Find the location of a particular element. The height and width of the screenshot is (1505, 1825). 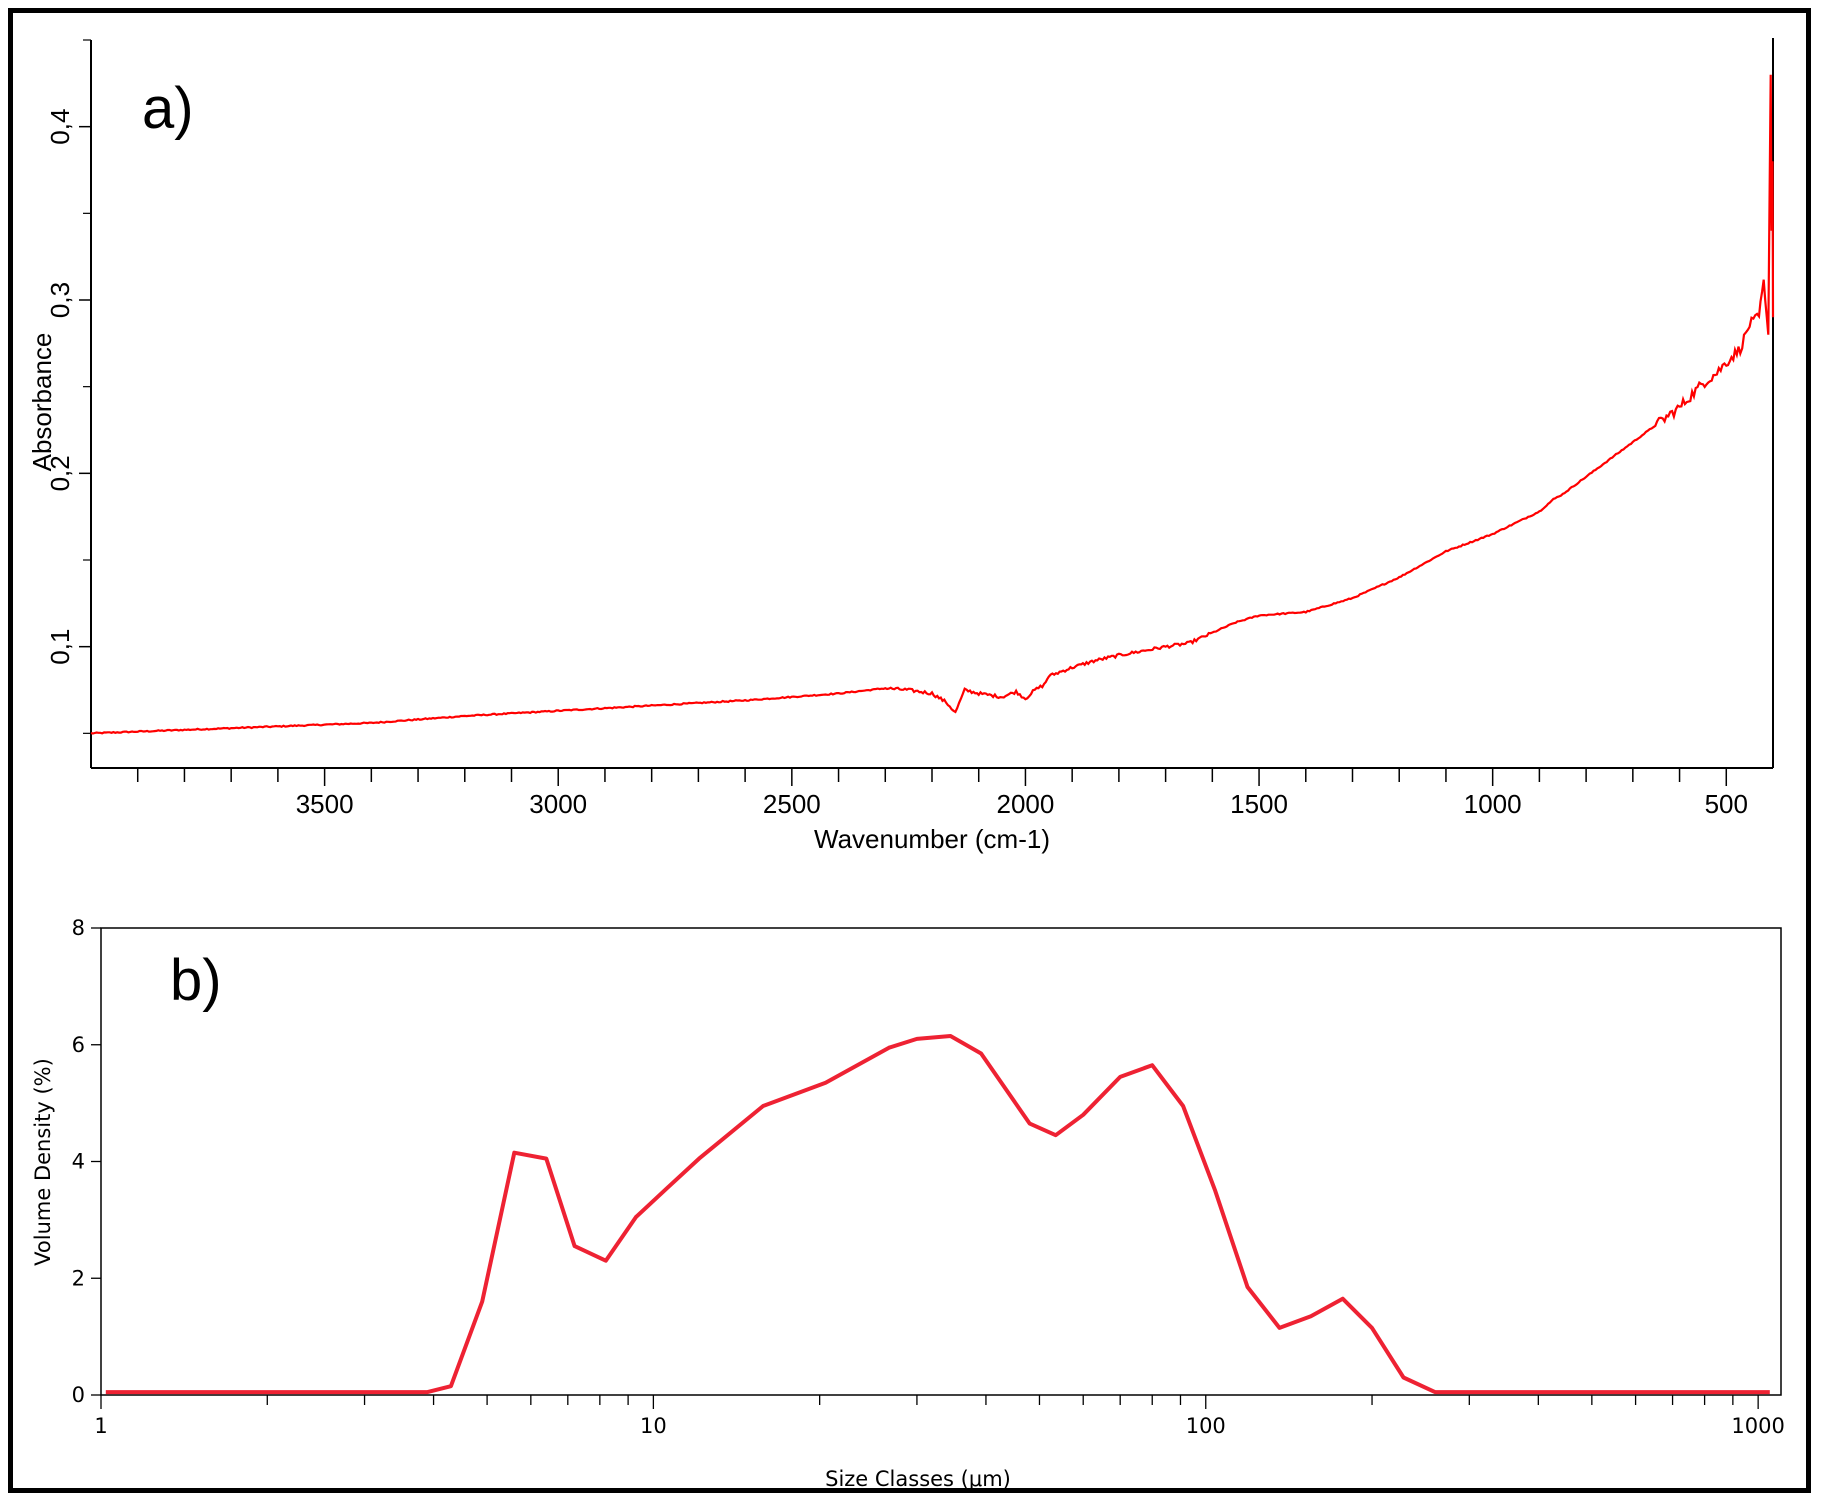

panel-a-label: a) is located at coordinates (168, 108).